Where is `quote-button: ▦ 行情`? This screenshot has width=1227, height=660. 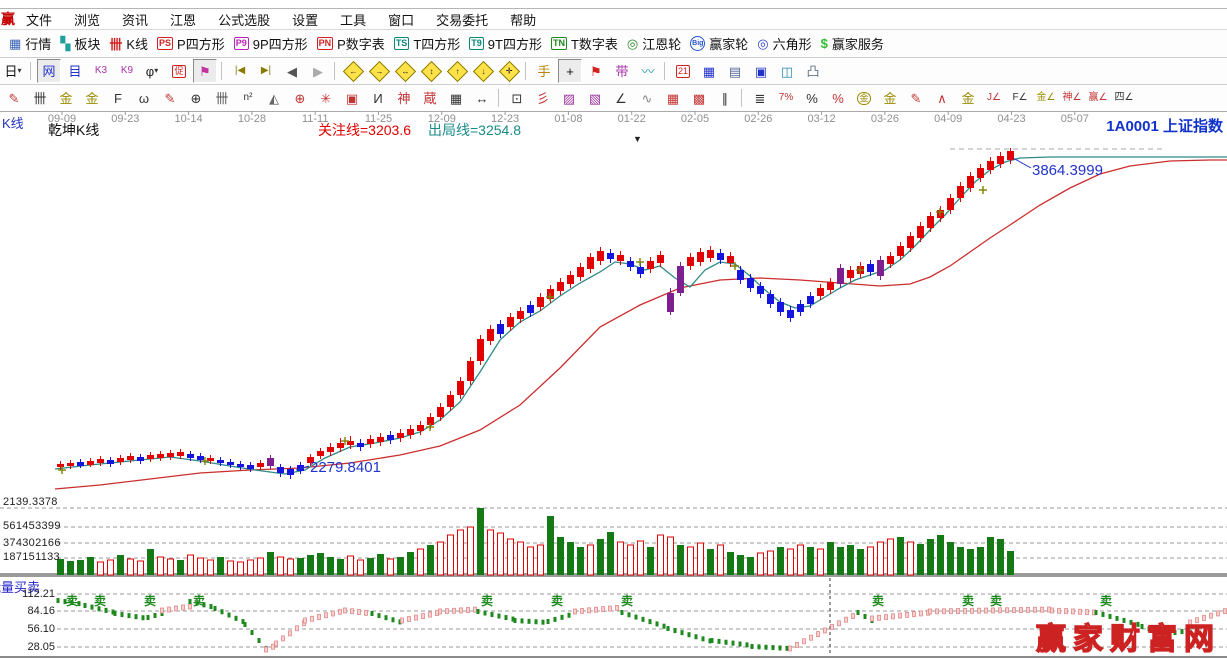
quote-button: ▦ 行情 is located at coordinates (30, 43).